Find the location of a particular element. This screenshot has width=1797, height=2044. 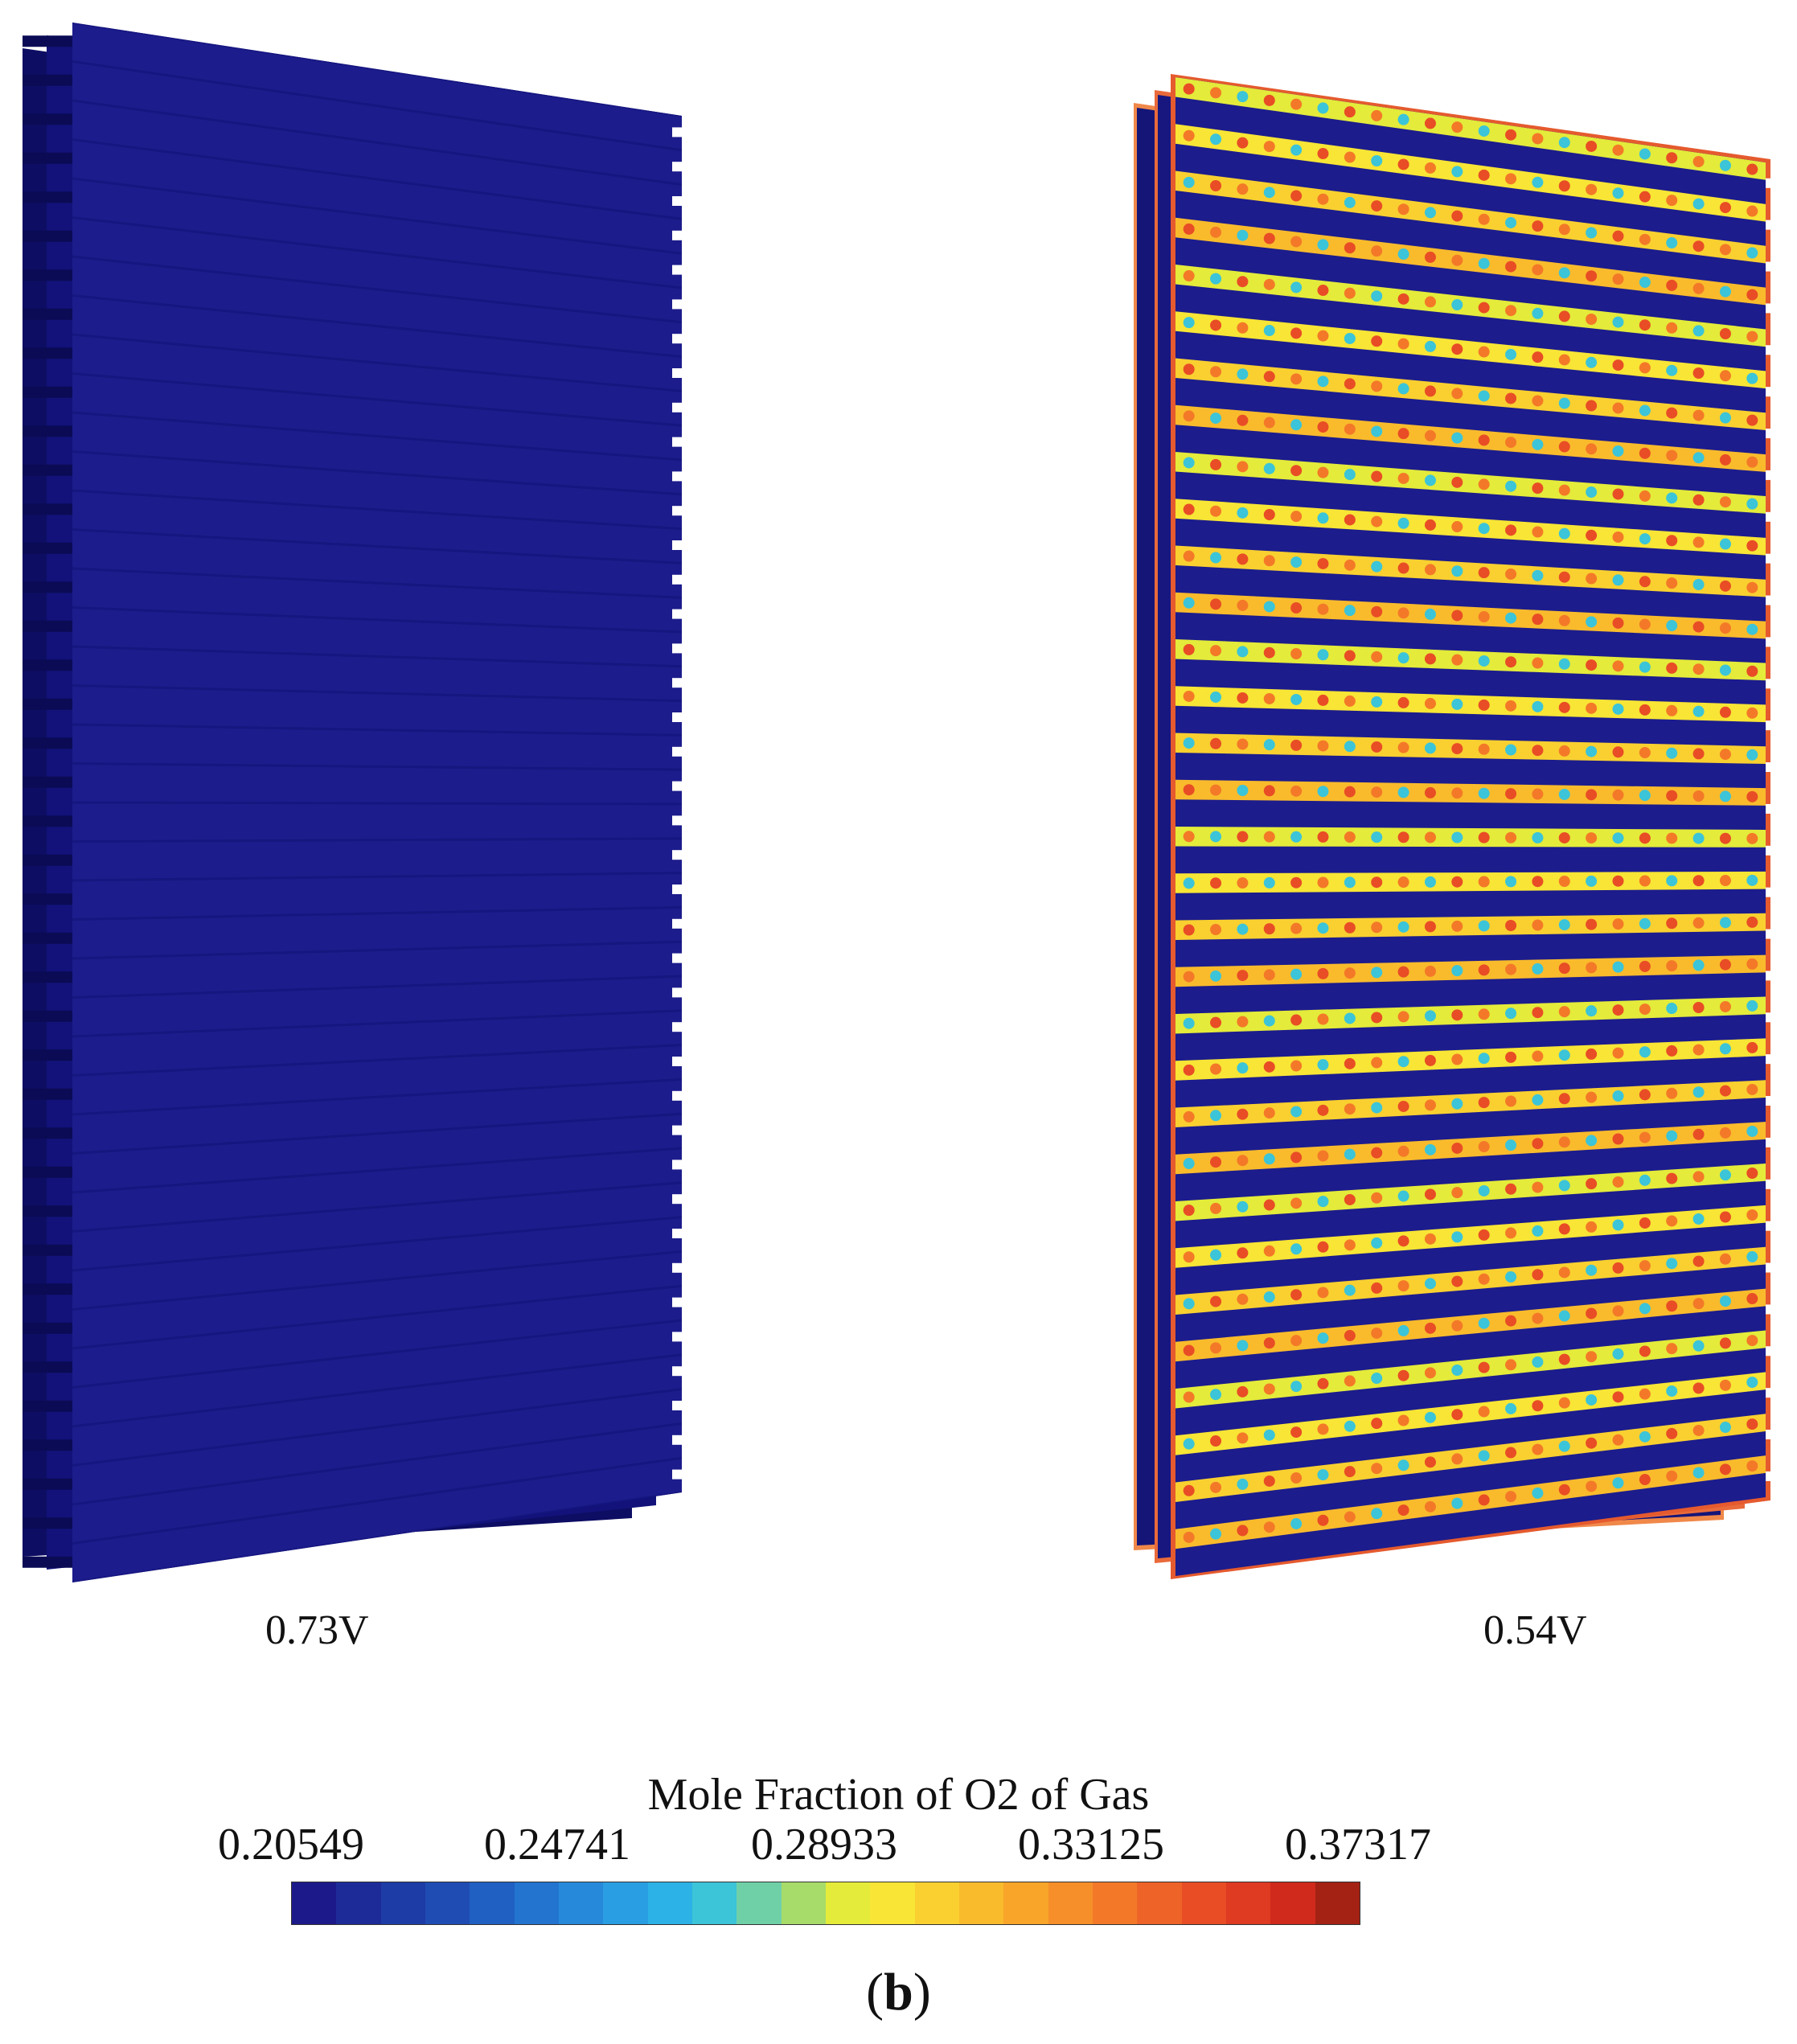

colorbar-tick-label: 0.24741 is located at coordinates (557, 1845).